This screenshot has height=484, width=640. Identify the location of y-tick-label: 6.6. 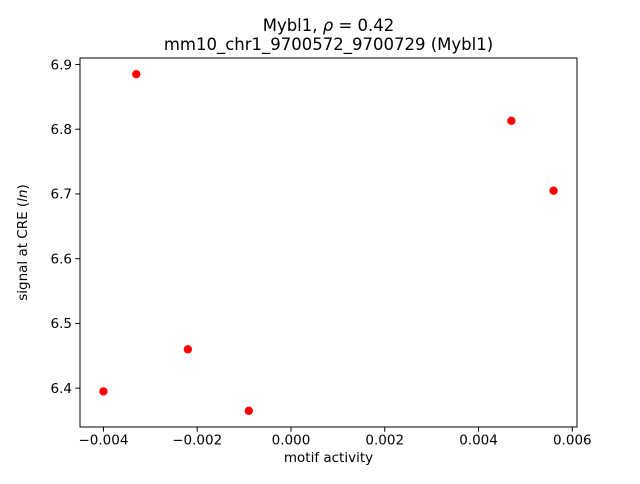
(61, 259).